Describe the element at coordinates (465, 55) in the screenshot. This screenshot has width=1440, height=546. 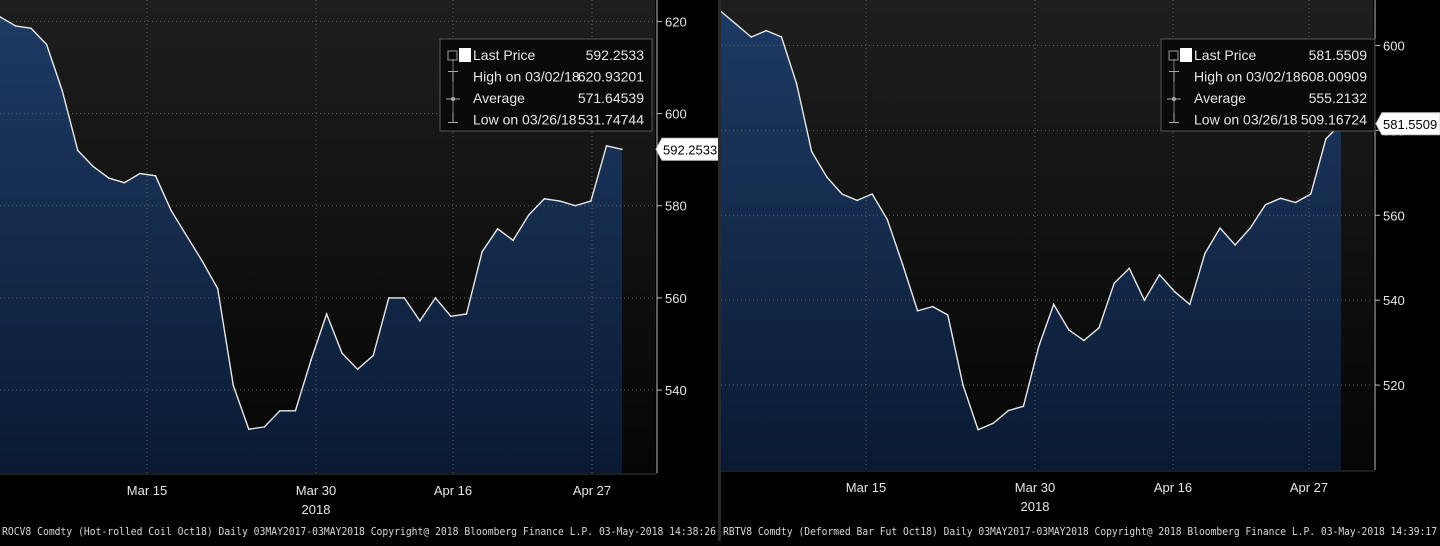
I see `legend-swatch` at that location.